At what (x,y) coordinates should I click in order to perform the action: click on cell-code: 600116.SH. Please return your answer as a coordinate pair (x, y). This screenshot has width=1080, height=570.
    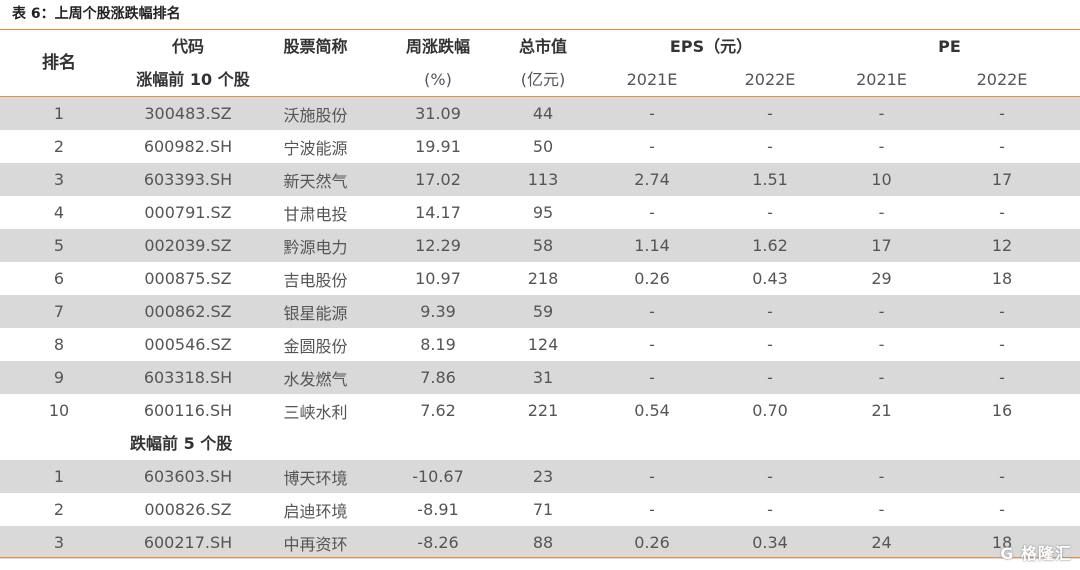
    Looking at the image, I should click on (188, 410).